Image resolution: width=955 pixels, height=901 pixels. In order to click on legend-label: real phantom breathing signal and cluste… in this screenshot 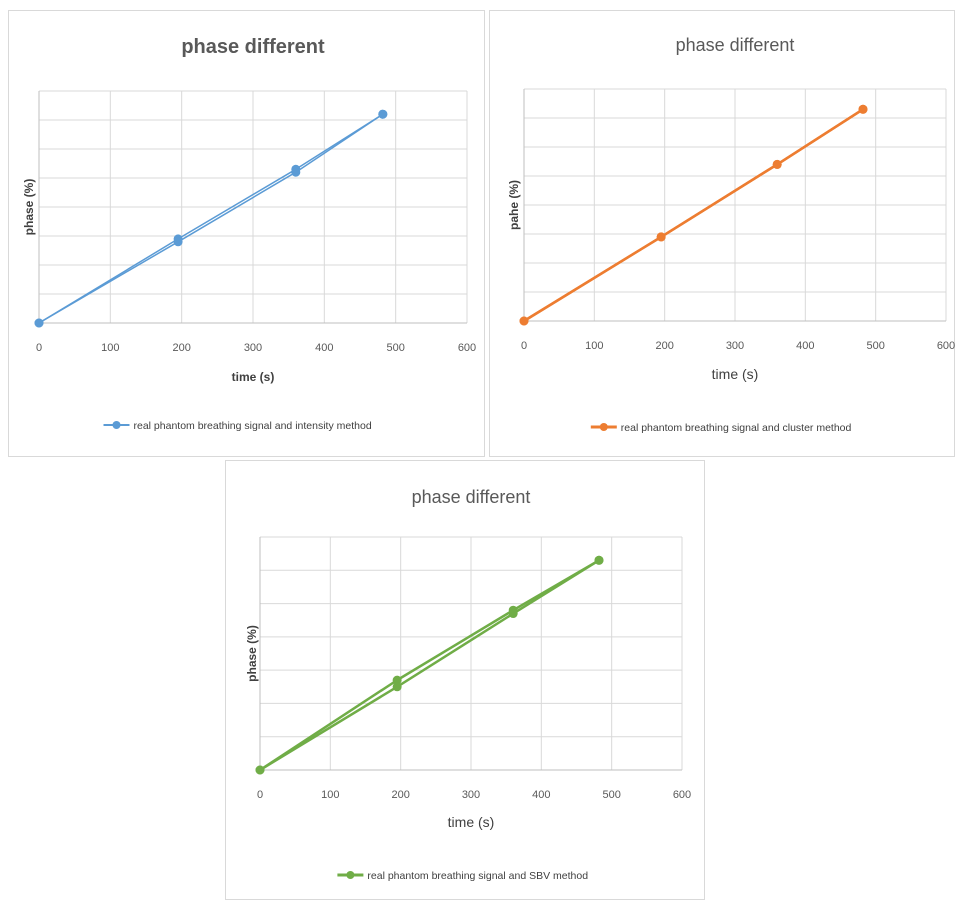, I will do `click(736, 428)`.